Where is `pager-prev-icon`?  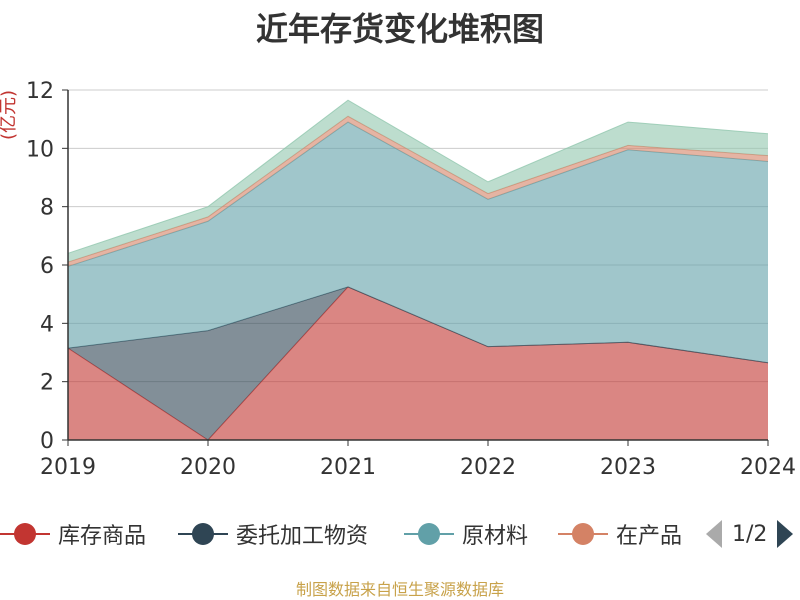 pager-prev-icon is located at coordinates (714, 534).